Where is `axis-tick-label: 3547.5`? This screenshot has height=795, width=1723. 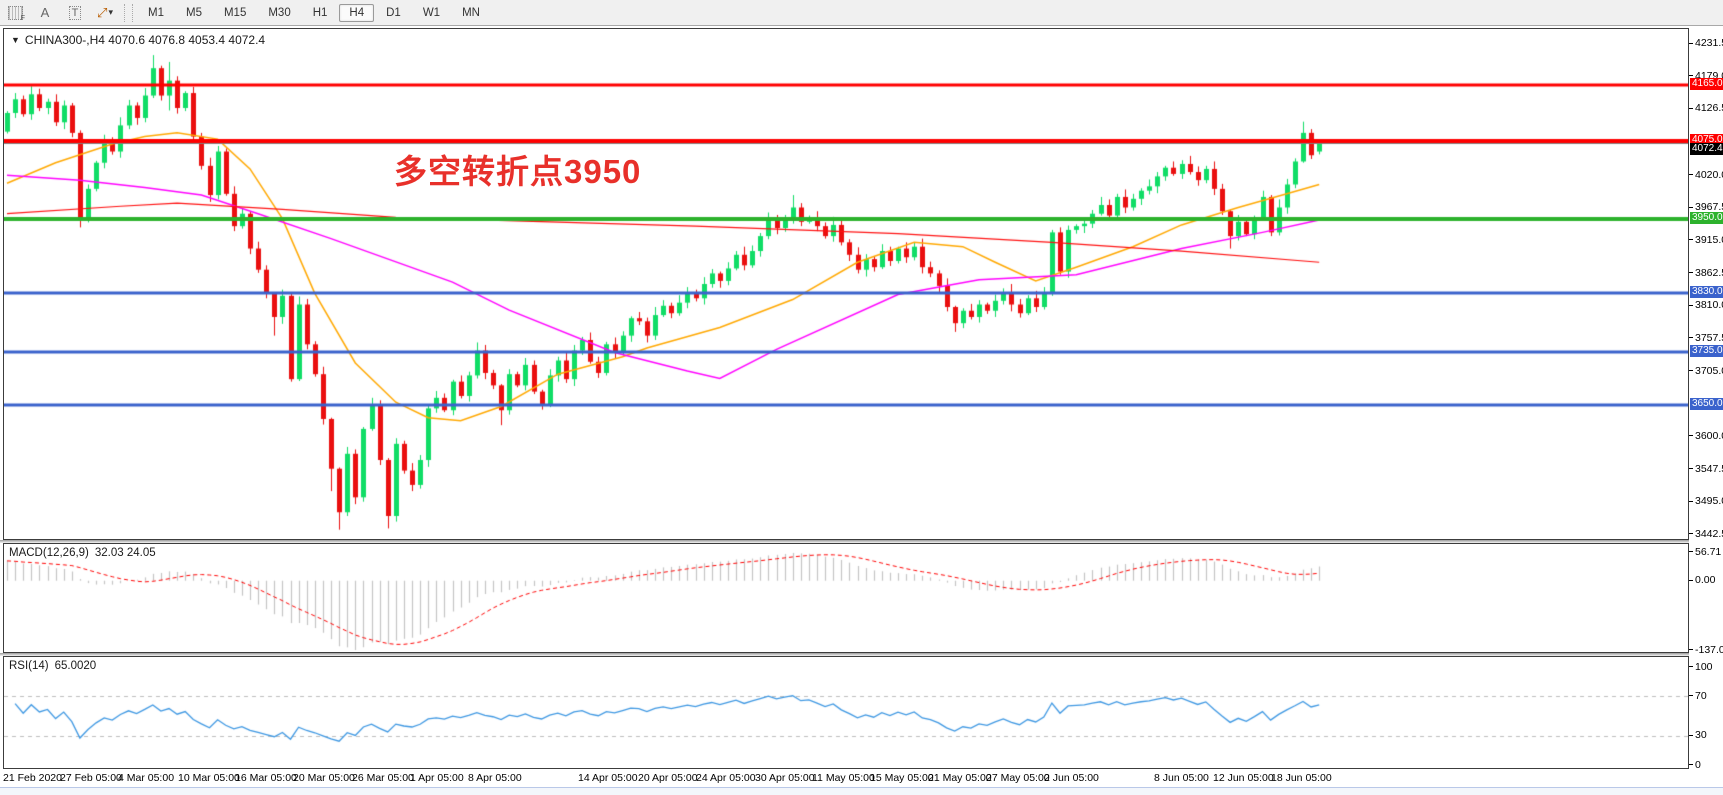 axis-tick-label: 3547.5 is located at coordinates (1706, 469).